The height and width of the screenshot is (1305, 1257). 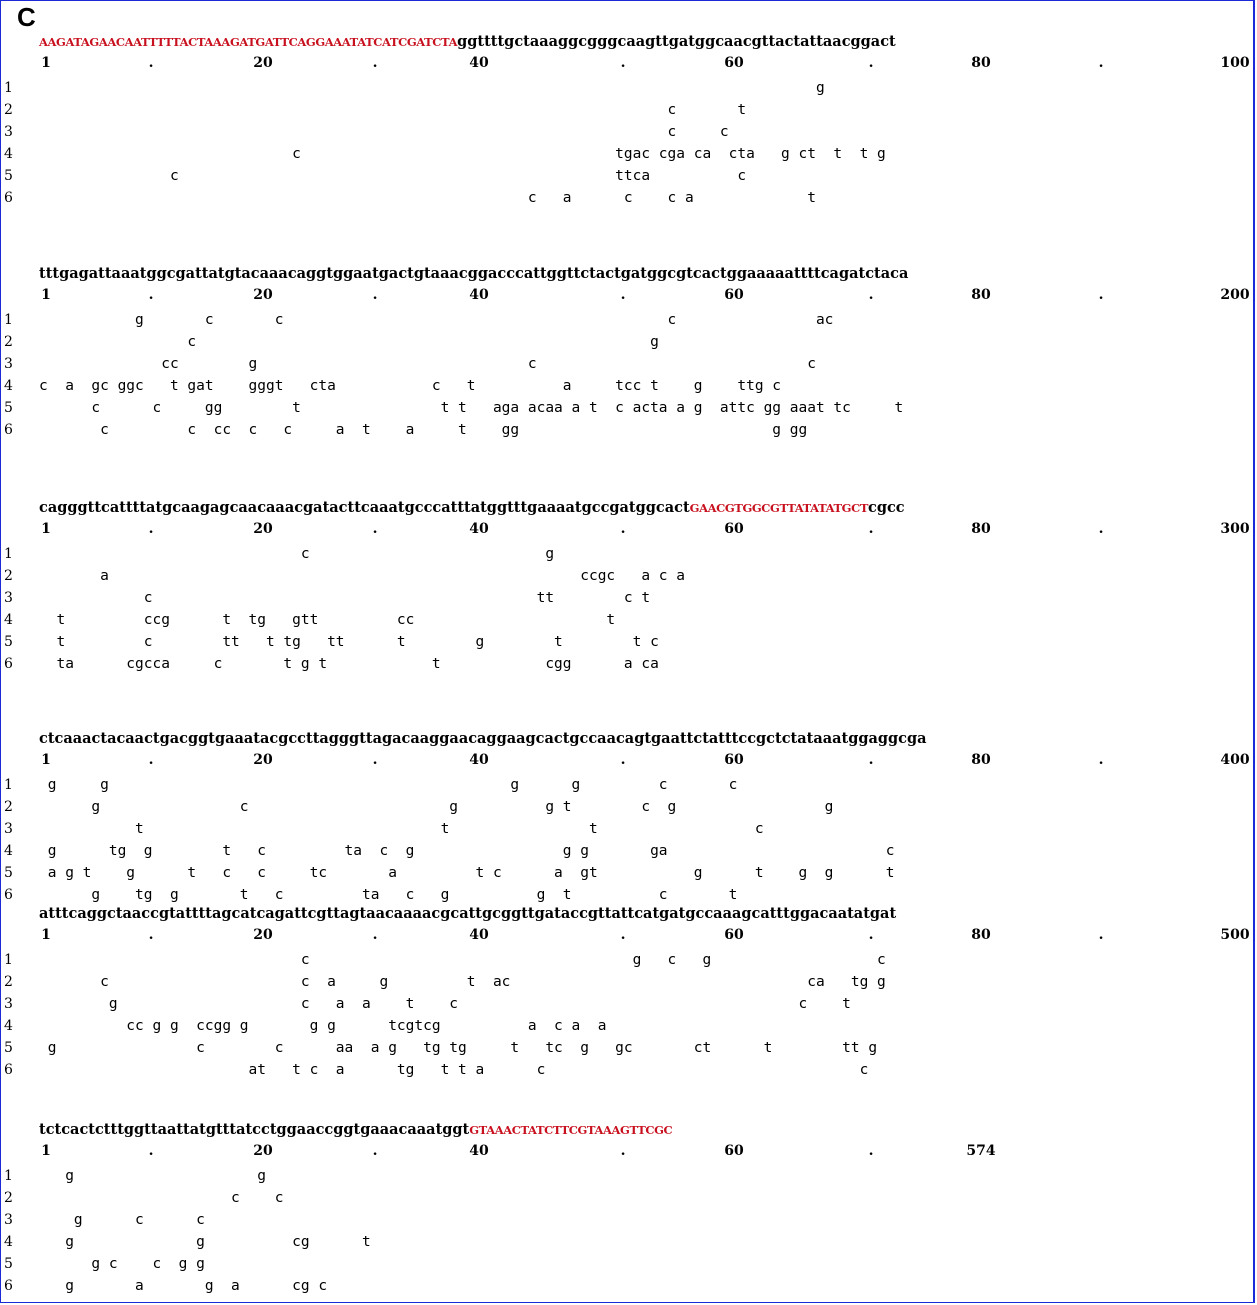 What do you see at coordinates (26, 17) in the screenshot?
I see `panel-label: C` at bounding box center [26, 17].